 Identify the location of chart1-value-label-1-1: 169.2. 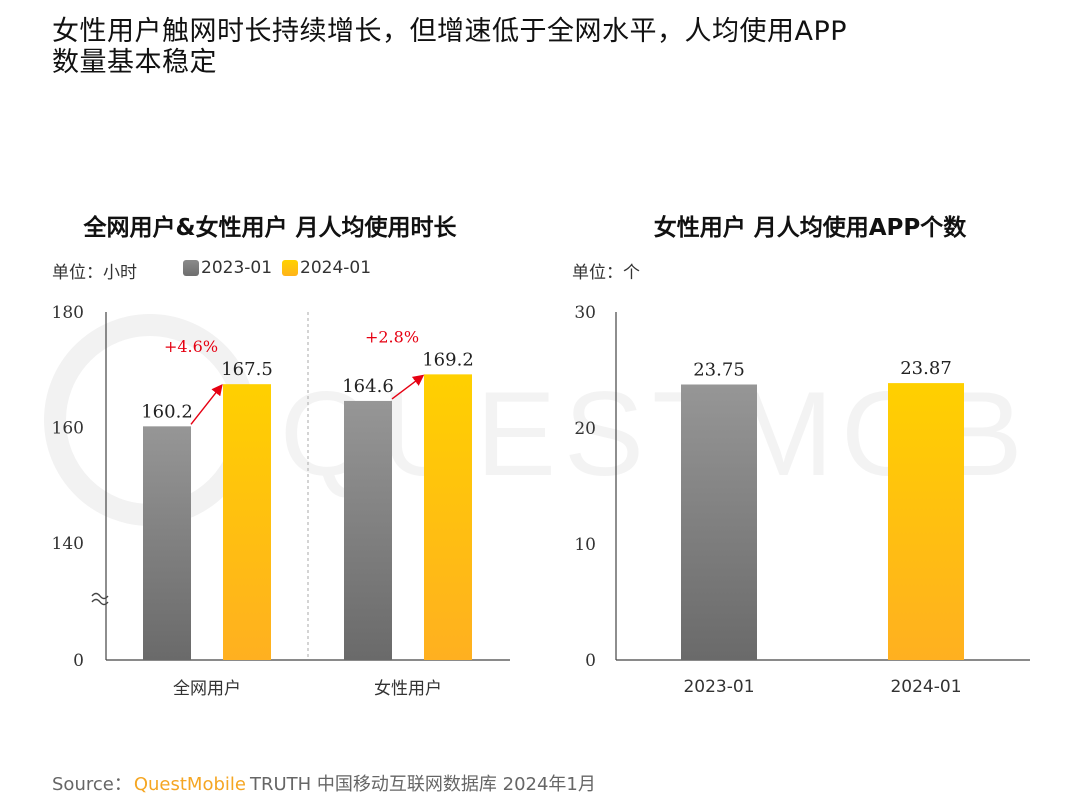
(448, 359).